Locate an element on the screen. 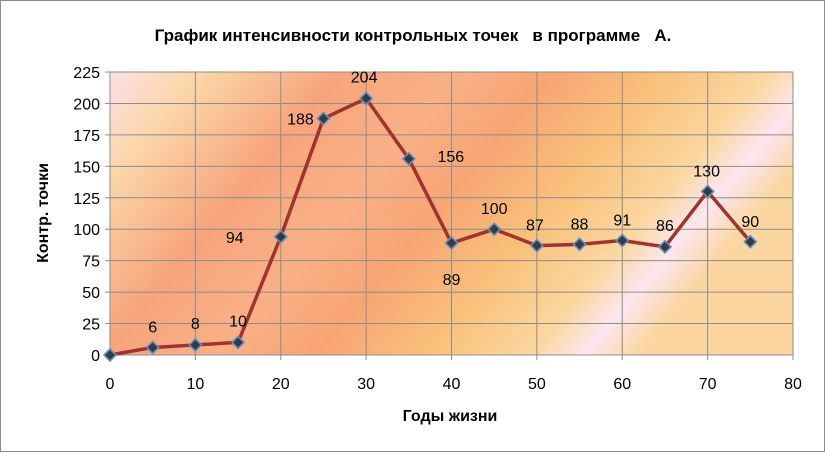 This screenshot has height=453, width=825. data-label: 90 is located at coordinates (750, 222).